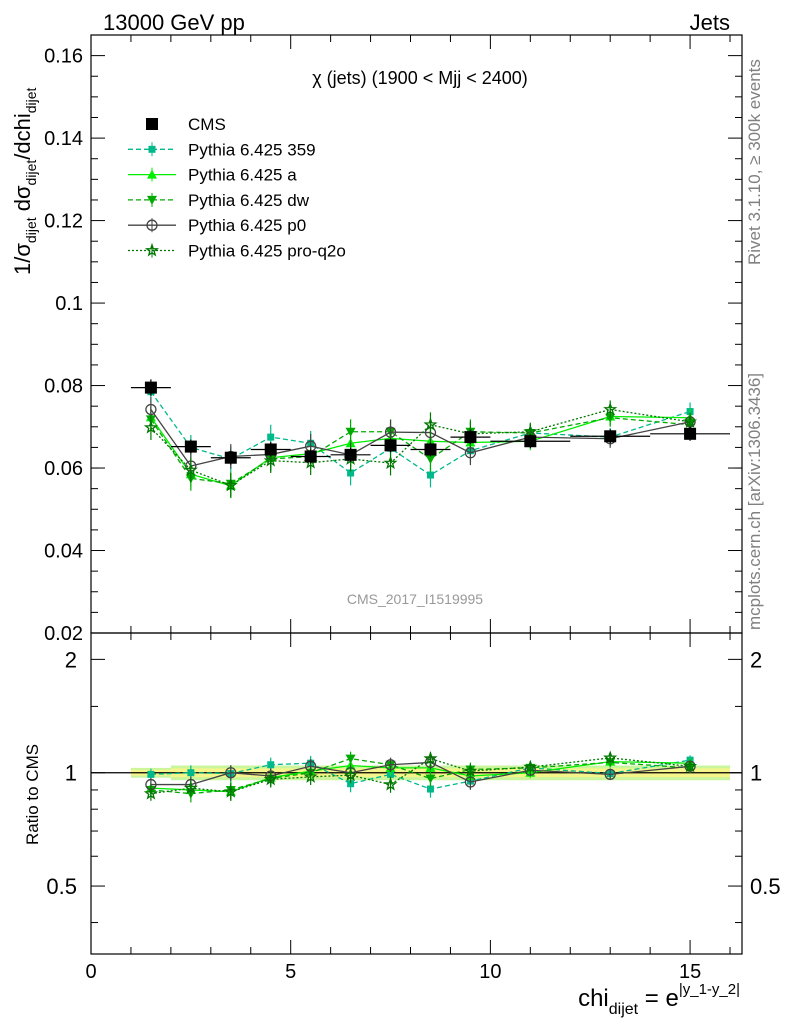 This screenshot has height=1024, width=786. I want to click on x-tick-label: 10, so click(490, 972).